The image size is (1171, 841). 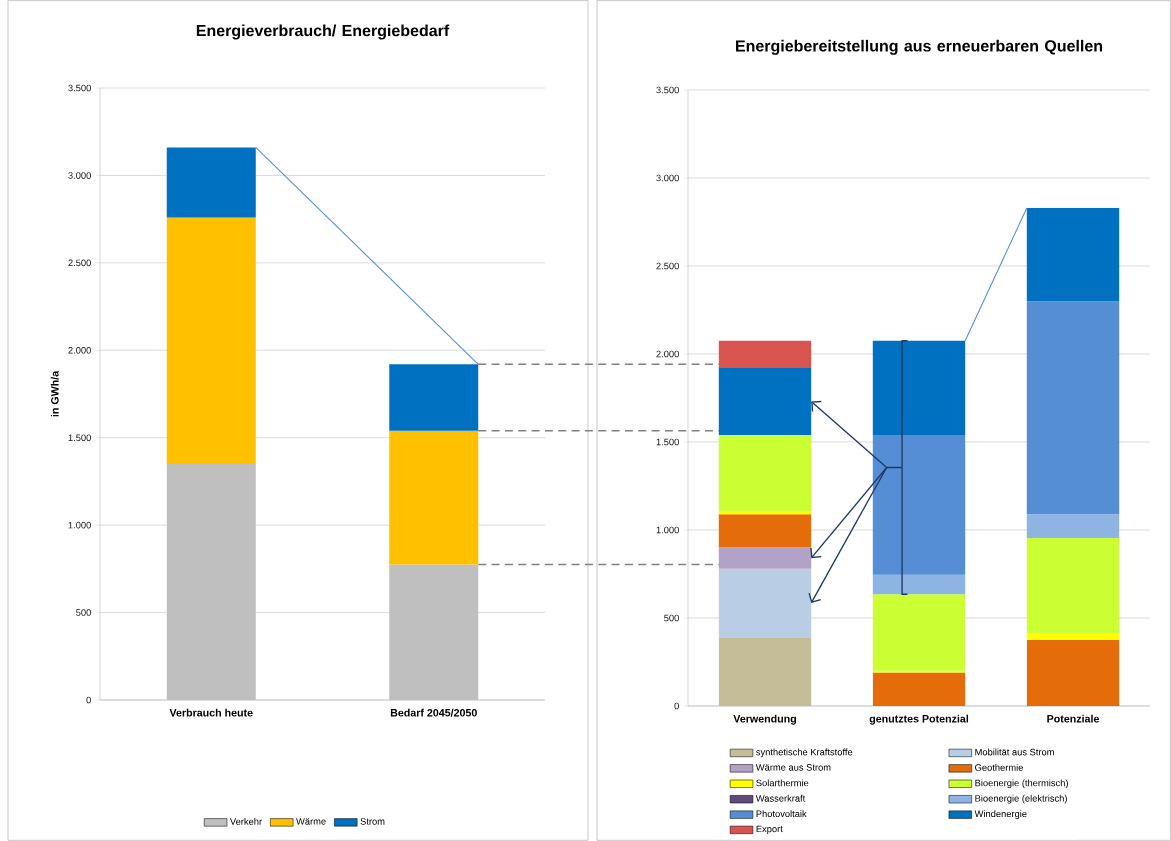 What do you see at coordinates (311, 821) in the screenshot?
I see `legend-label: Wärme` at bounding box center [311, 821].